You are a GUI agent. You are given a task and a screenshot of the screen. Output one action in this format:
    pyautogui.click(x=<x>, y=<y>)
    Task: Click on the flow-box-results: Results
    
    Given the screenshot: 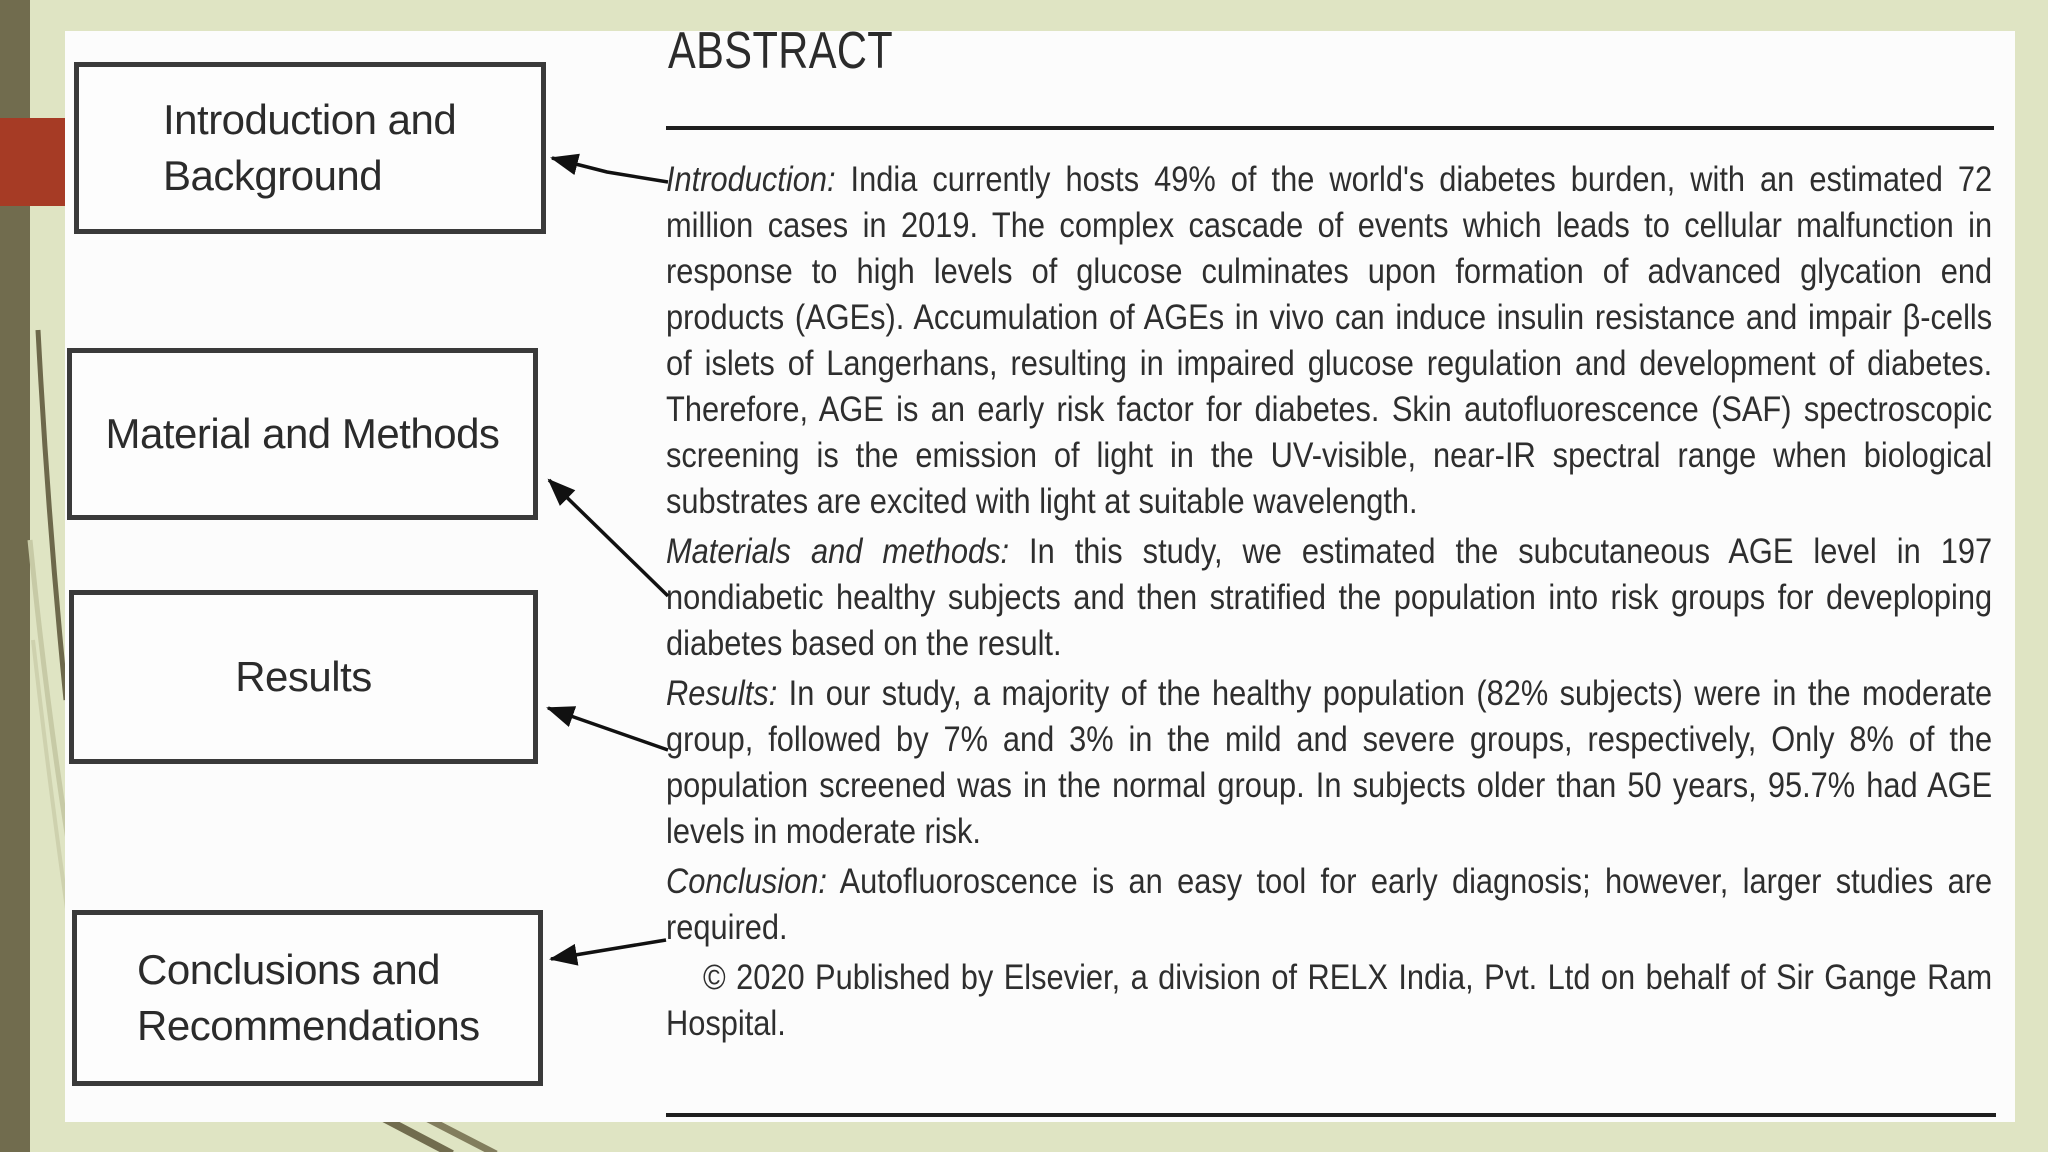 What is the action you would take?
    pyautogui.click(x=303, y=677)
    